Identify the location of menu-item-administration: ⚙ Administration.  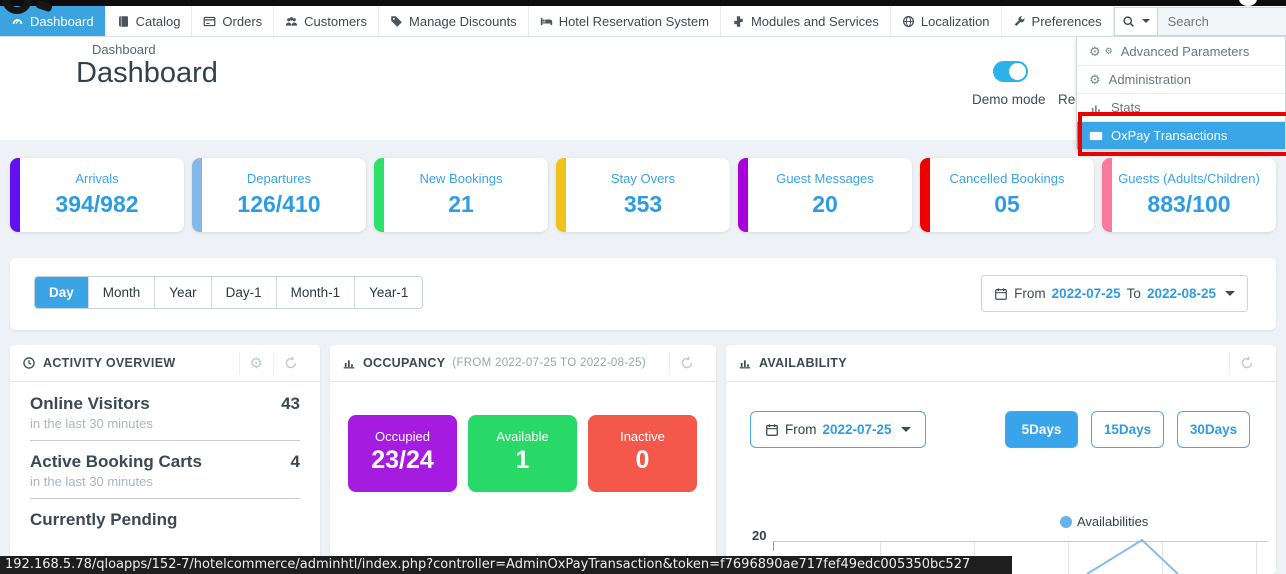
(1181, 79).